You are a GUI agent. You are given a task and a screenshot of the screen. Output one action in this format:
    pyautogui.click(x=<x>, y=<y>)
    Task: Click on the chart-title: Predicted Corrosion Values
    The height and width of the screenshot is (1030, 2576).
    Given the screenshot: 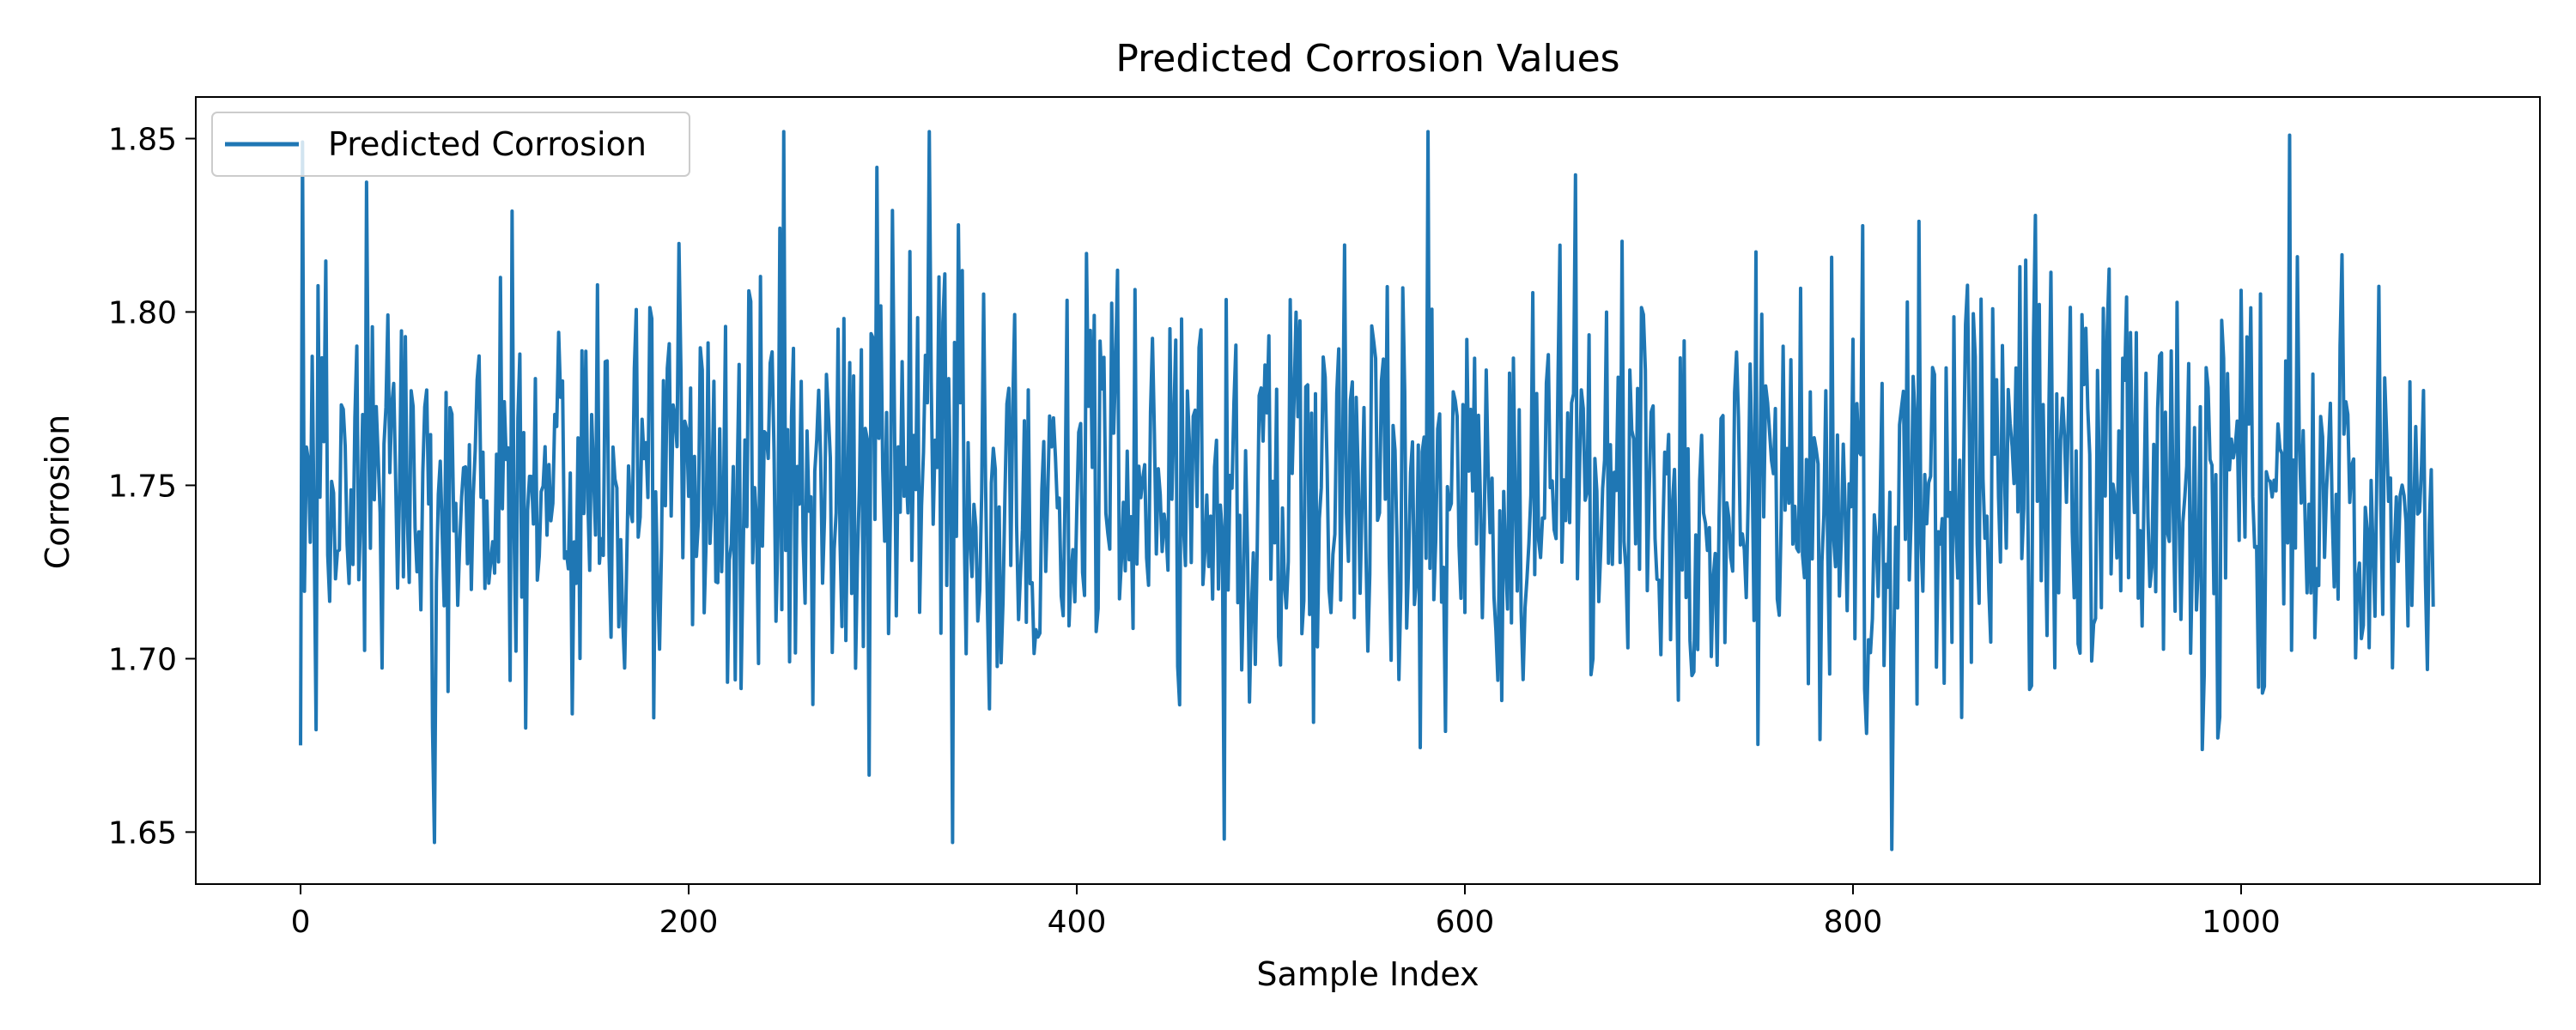 What is the action you would take?
    pyautogui.click(x=1367, y=59)
    